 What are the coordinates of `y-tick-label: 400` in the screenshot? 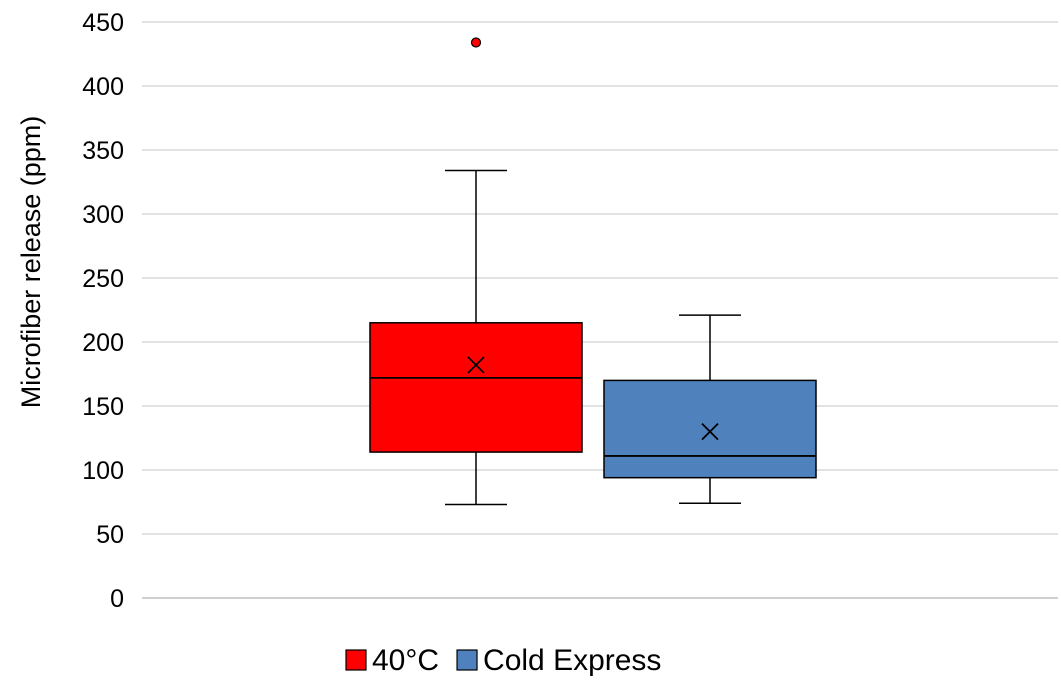 It's located at (103, 87).